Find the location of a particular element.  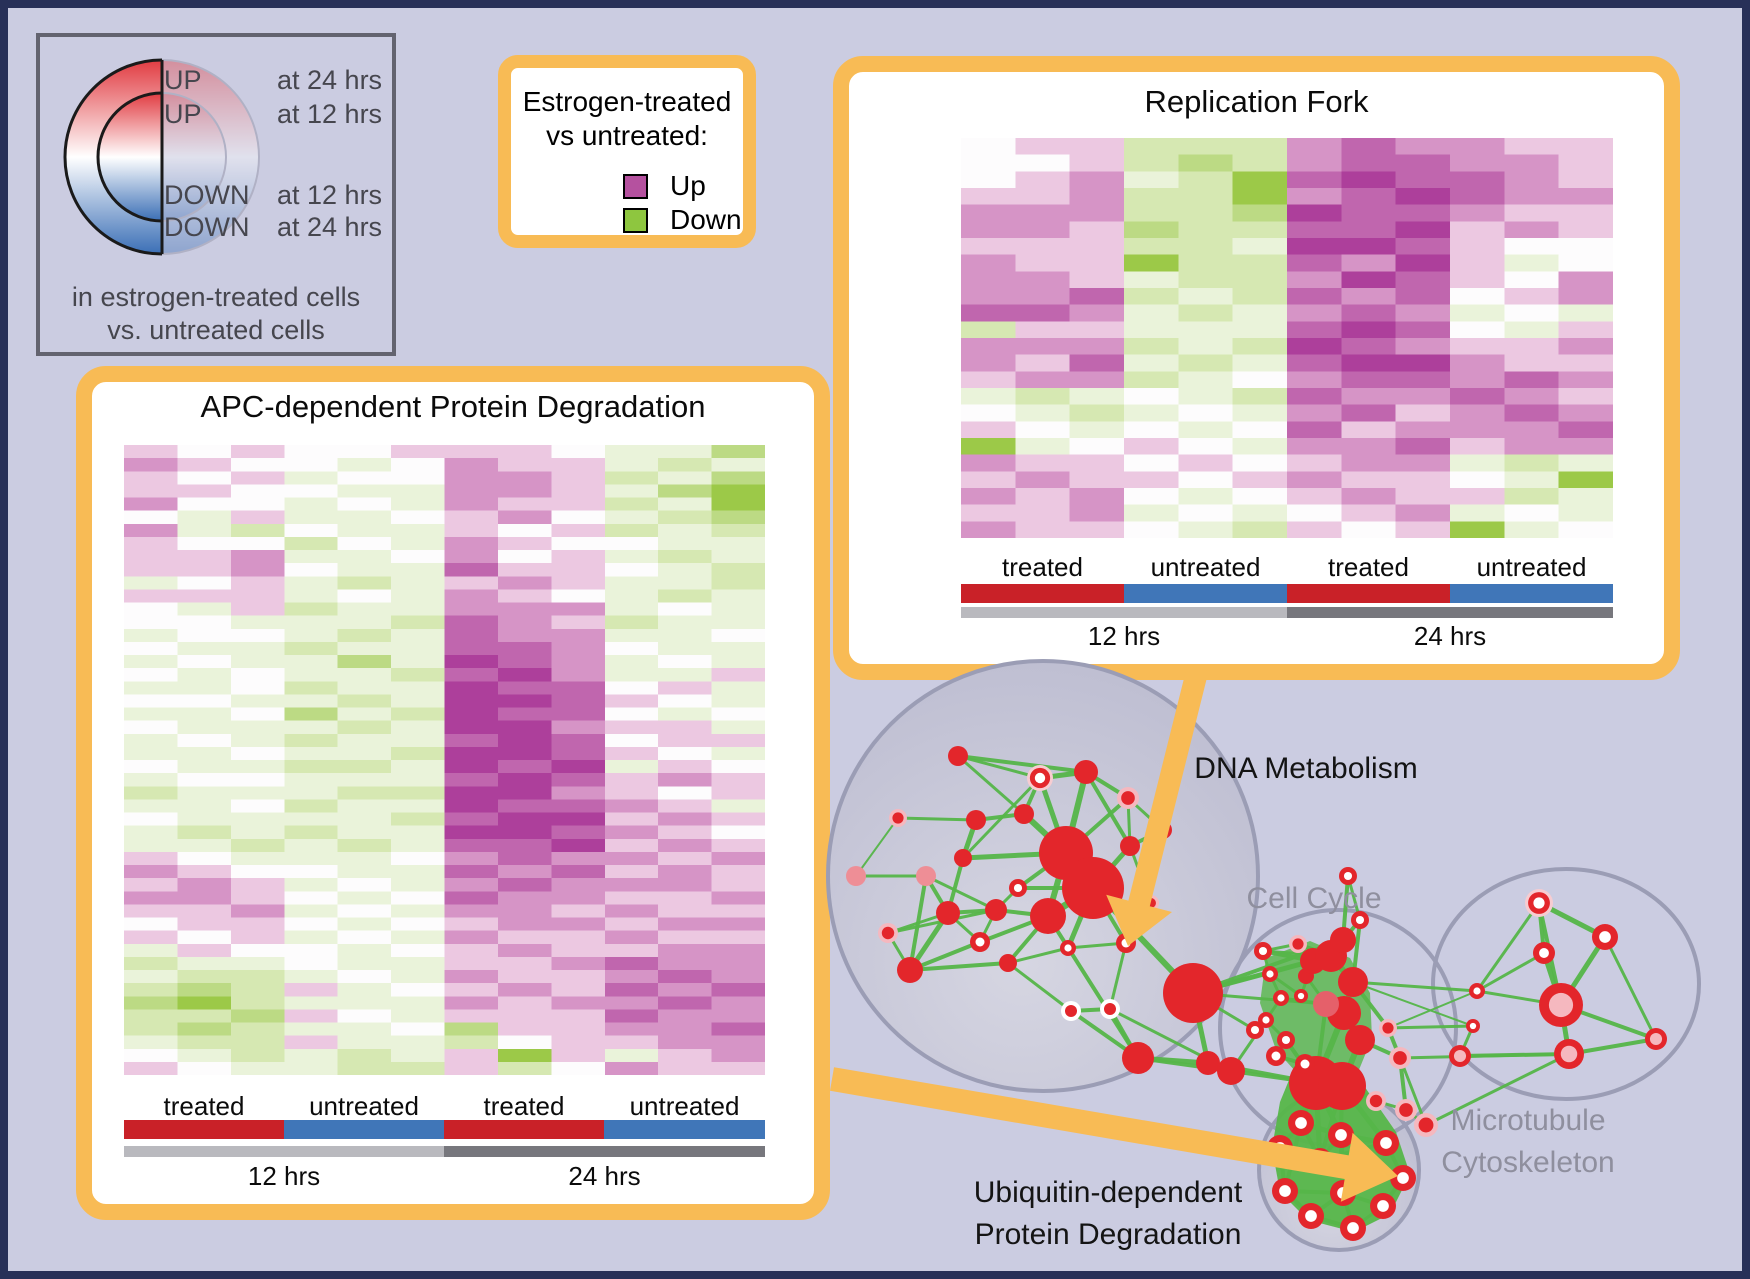

rf-12hr-bar is located at coordinates (1124, 612).